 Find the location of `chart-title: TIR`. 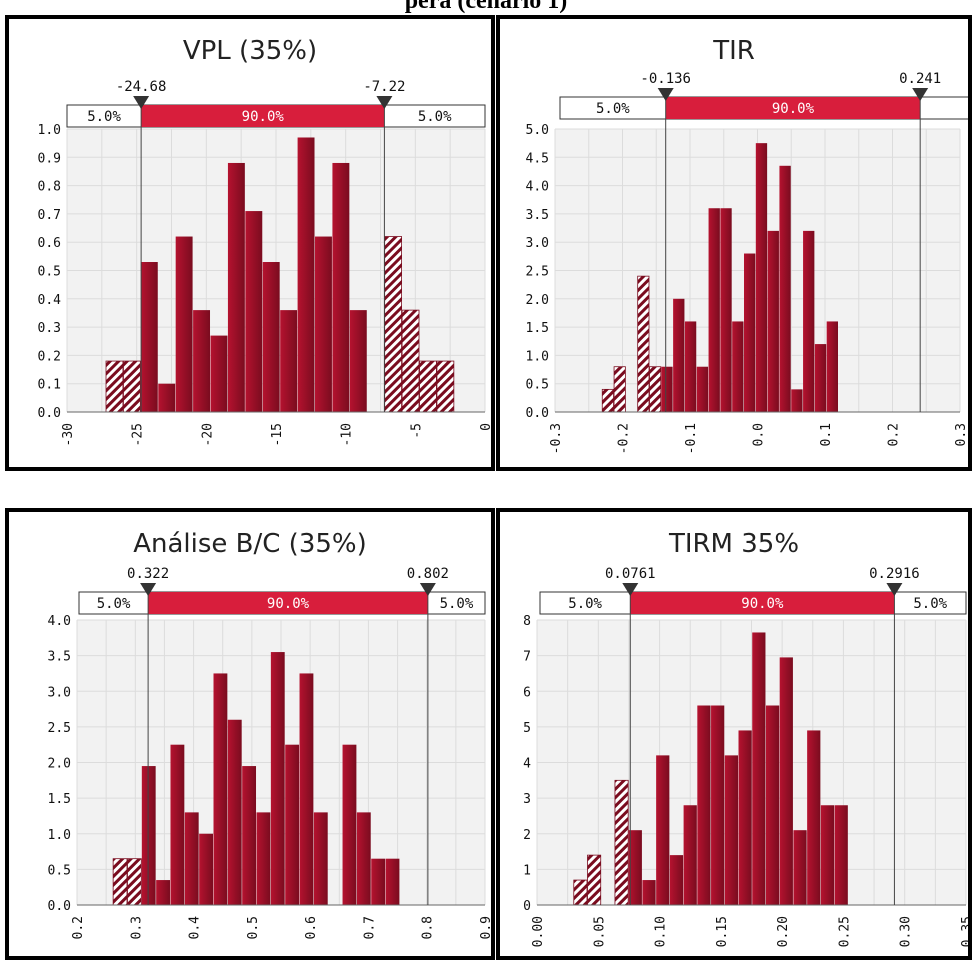

chart-title: TIR is located at coordinates (733, 51).